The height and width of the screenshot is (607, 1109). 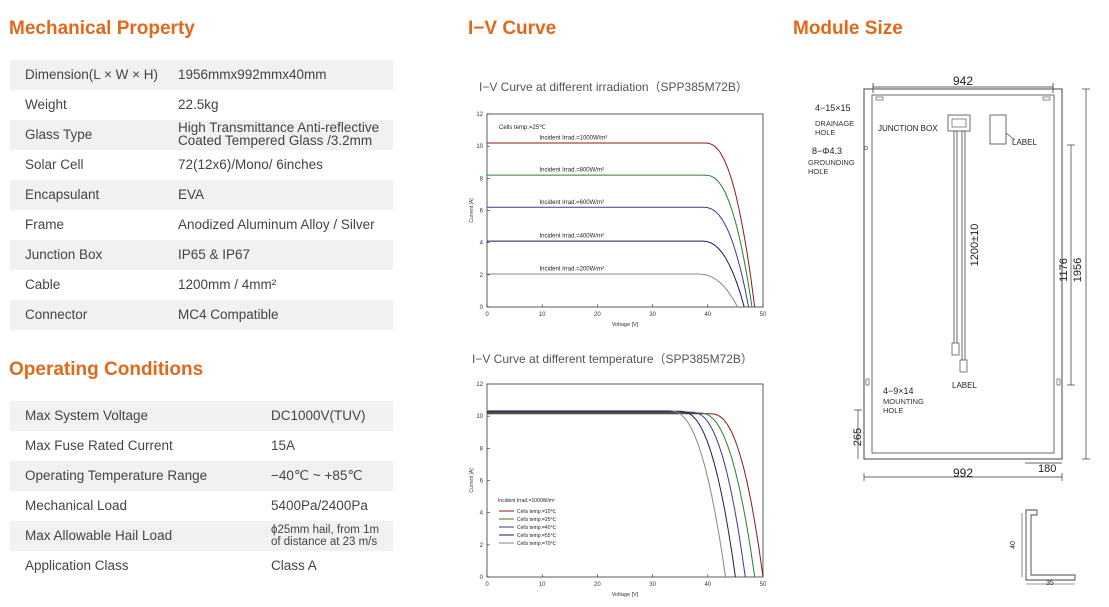 What do you see at coordinates (652, 585) in the screenshot?
I see `x-tick-label: 30` at bounding box center [652, 585].